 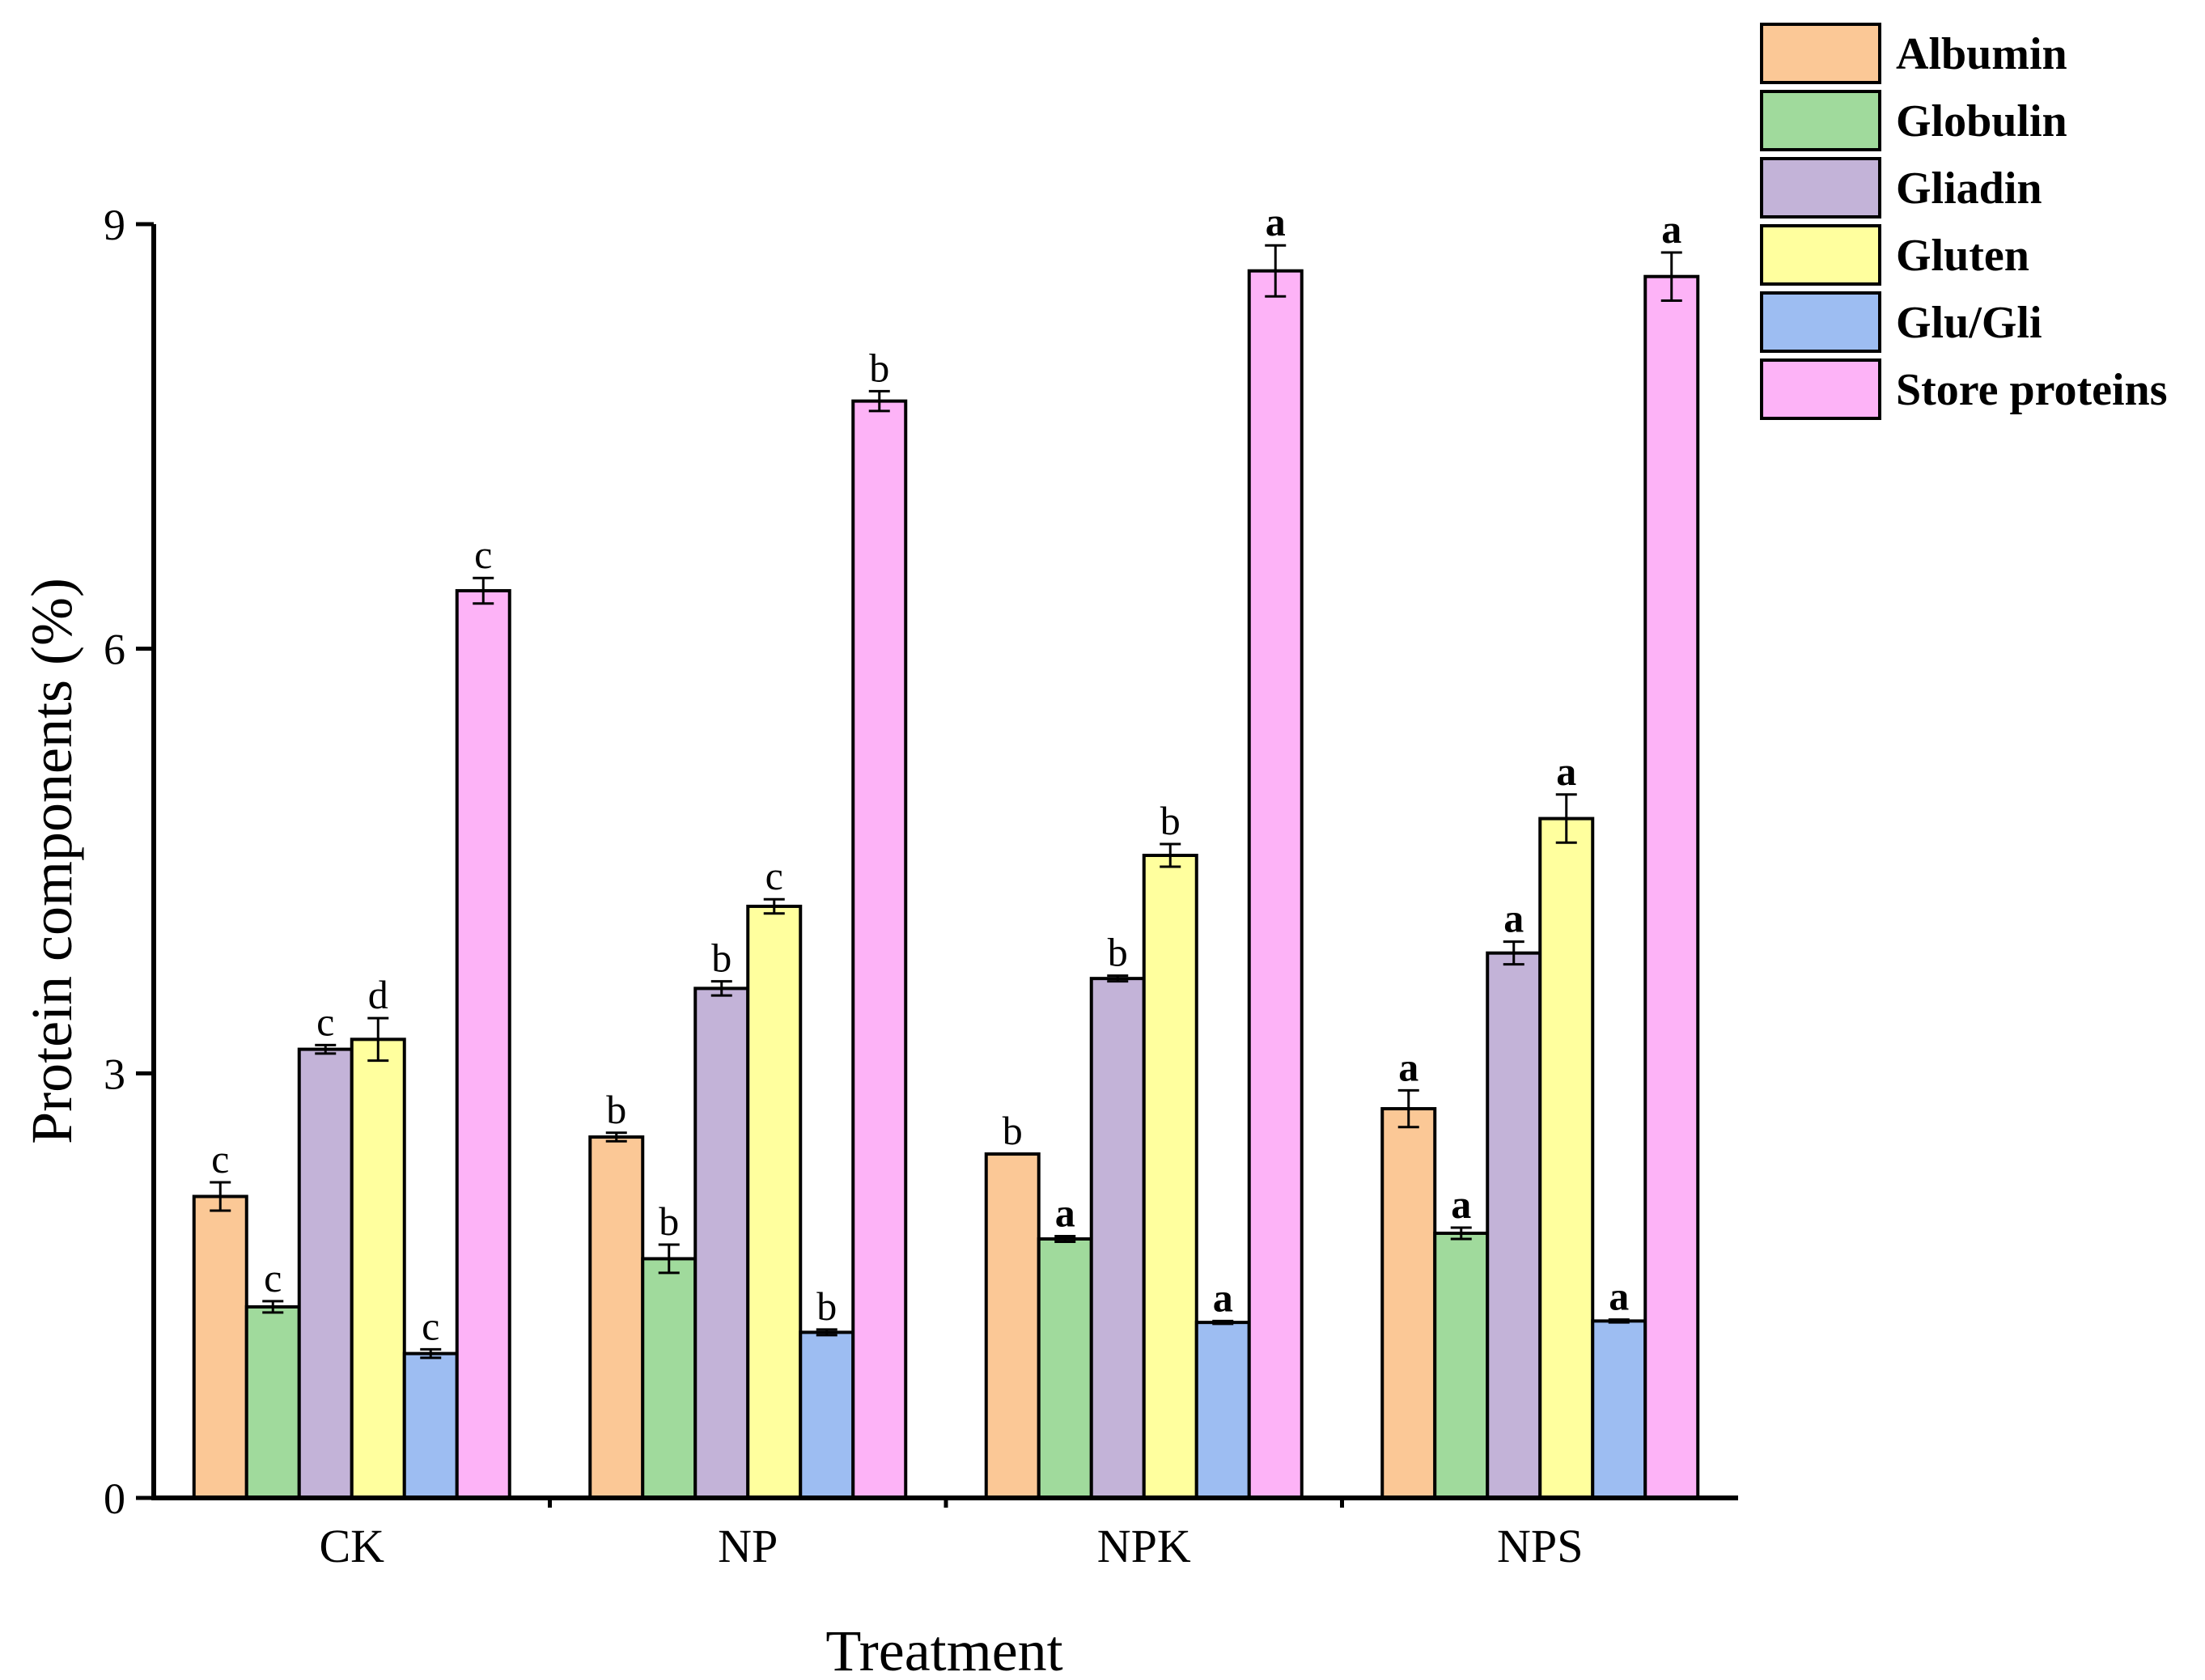 What do you see at coordinates (1981, 121) in the screenshot?
I see `legend-label: Globulin` at bounding box center [1981, 121].